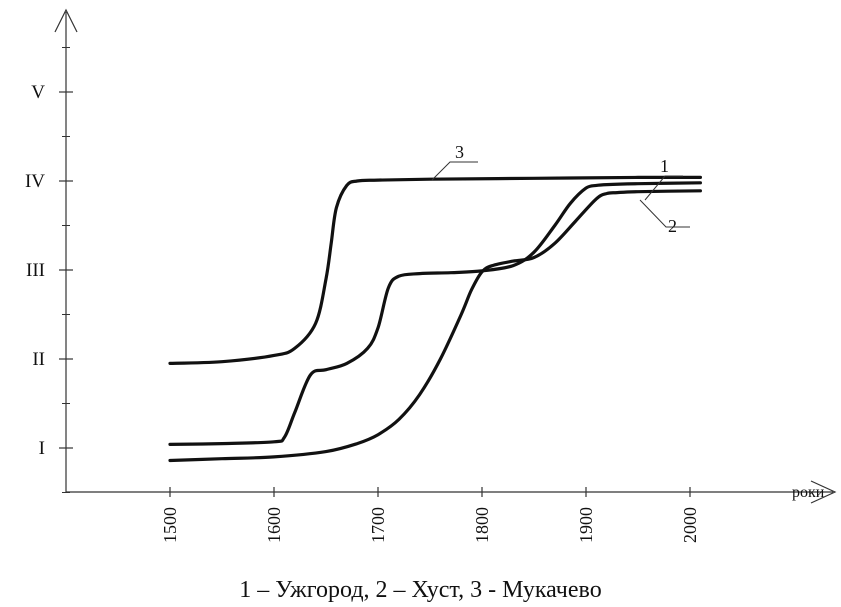 This screenshot has height=607, width=841. Describe the element at coordinates (459, 152) in the screenshot. I see `series-label-3: 3` at that location.